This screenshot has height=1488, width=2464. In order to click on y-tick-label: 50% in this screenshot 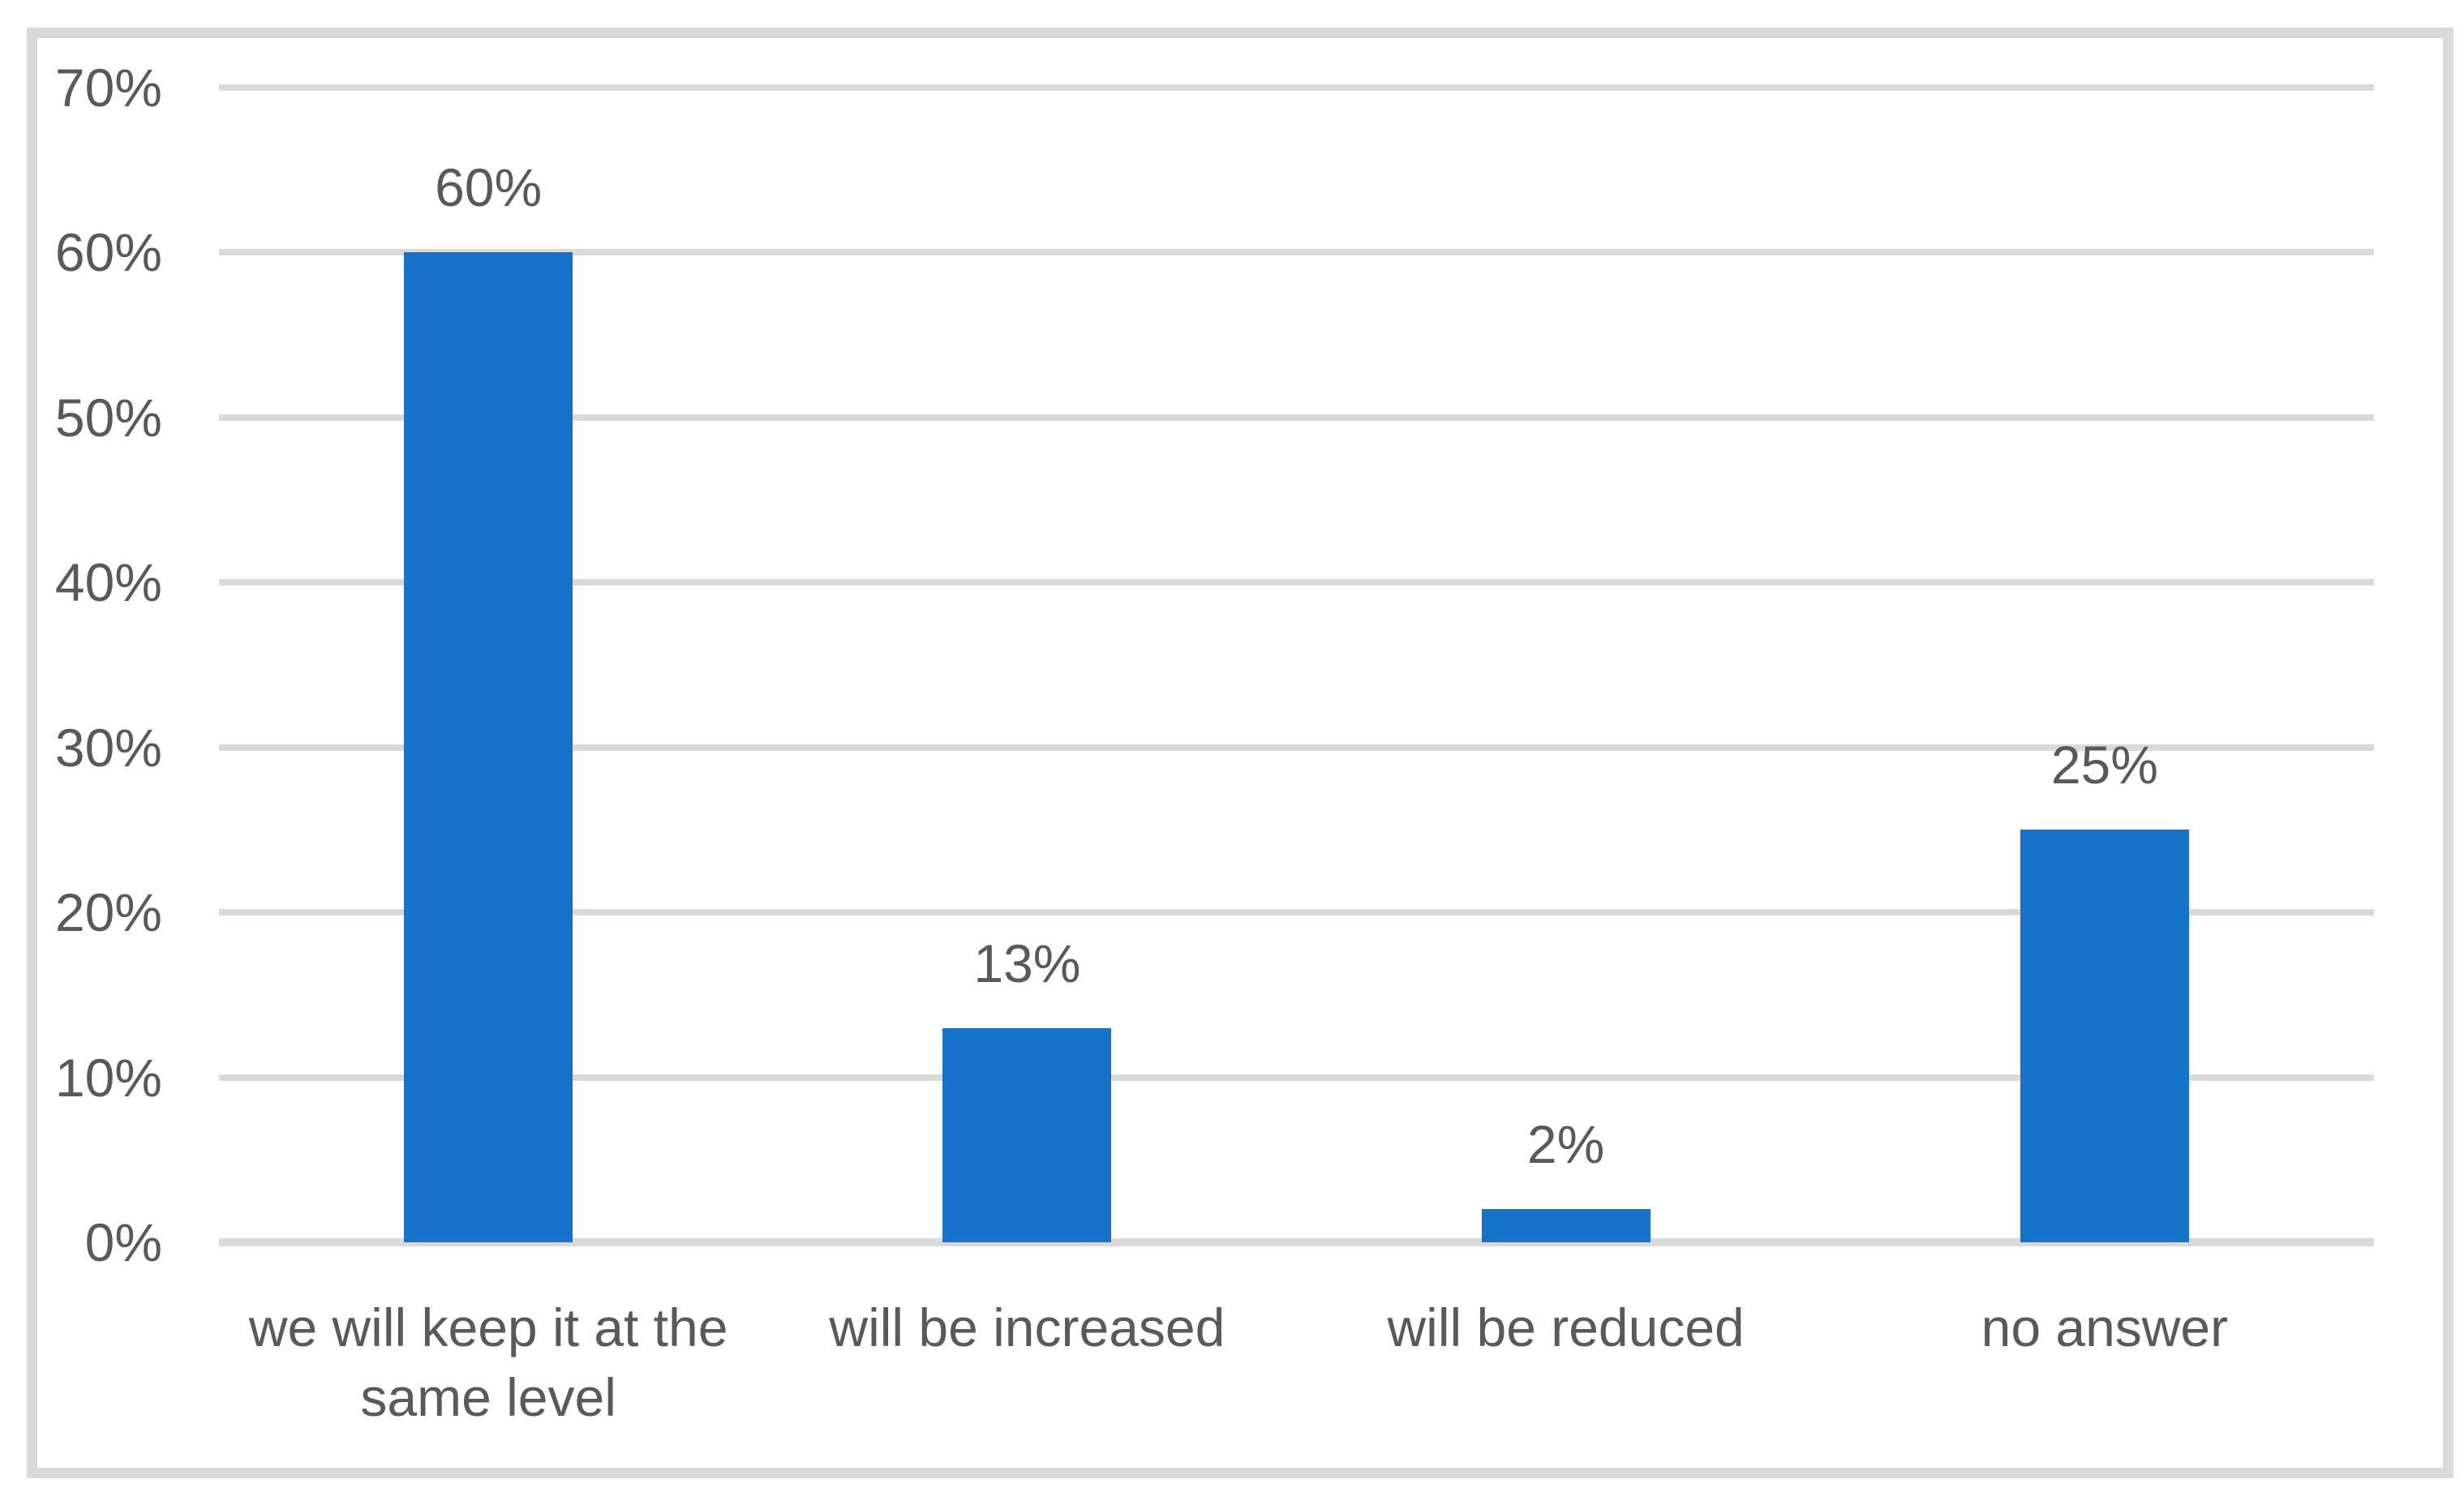, I will do `click(108, 417)`.